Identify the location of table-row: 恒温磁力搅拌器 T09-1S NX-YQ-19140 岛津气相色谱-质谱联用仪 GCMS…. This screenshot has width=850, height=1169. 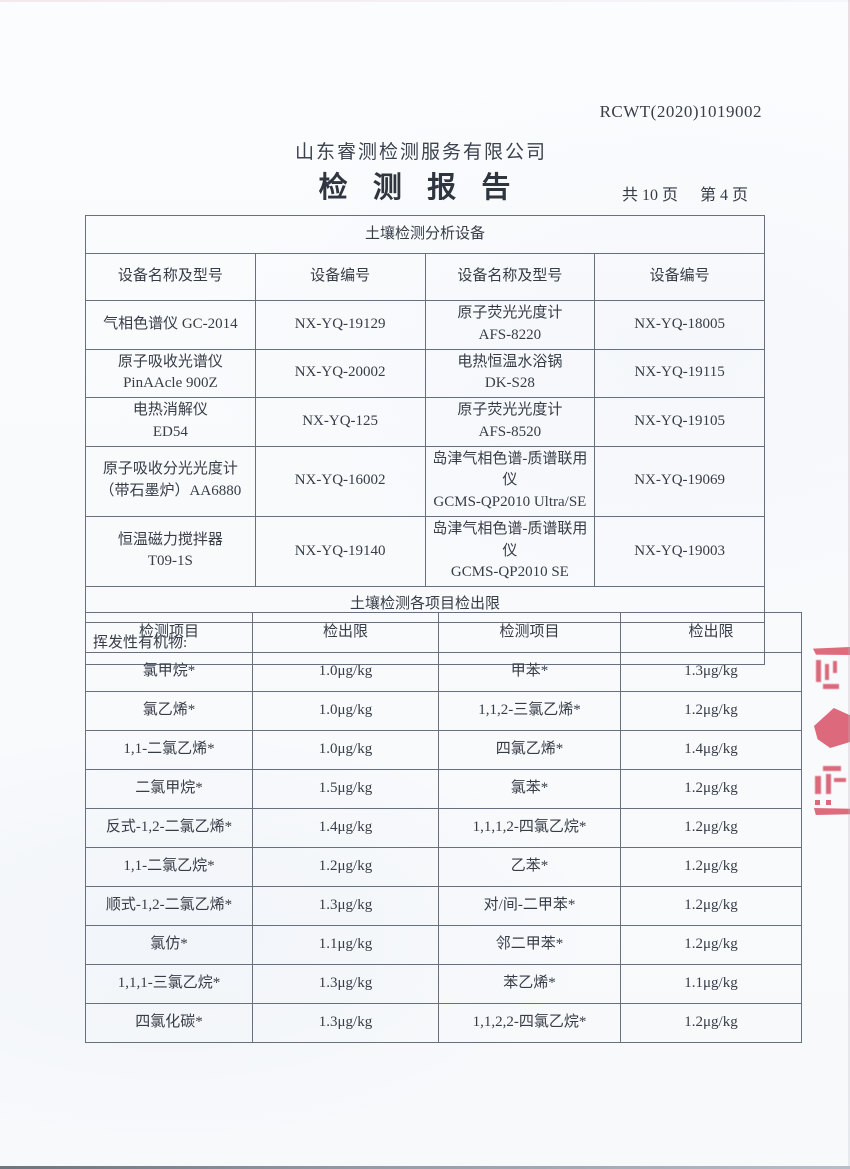
(425, 551).